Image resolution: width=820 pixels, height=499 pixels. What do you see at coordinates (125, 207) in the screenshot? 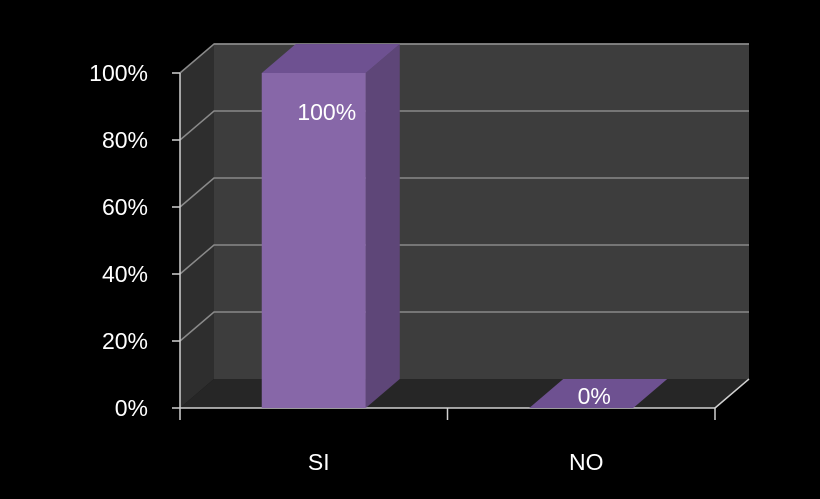
I see `y-tick-label: 60%` at bounding box center [125, 207].